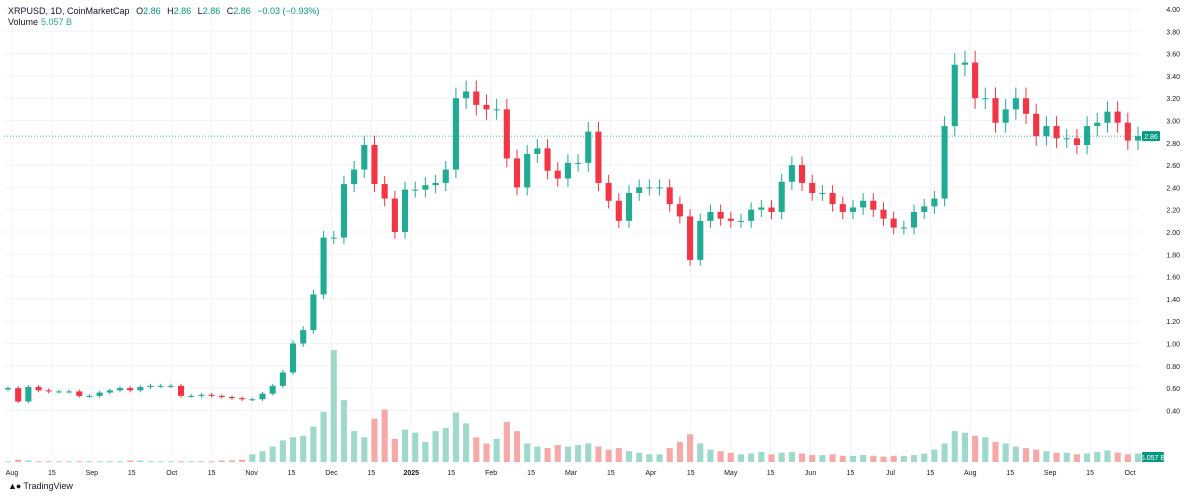 This screenshot has width=1200, height=500. What do you see at coordinates (40, 486) in the screenshot?
I see `tradingview-logo: ▲● TradingView` at bounding box center [40, 486].